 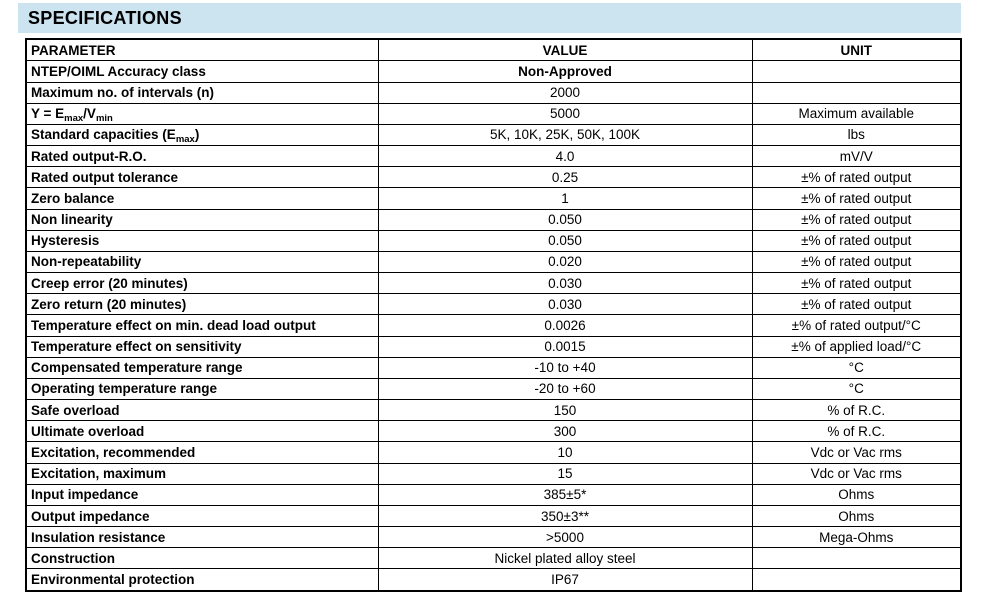 I want to click on unit-cell: lbs, so click(x=856, y=135).